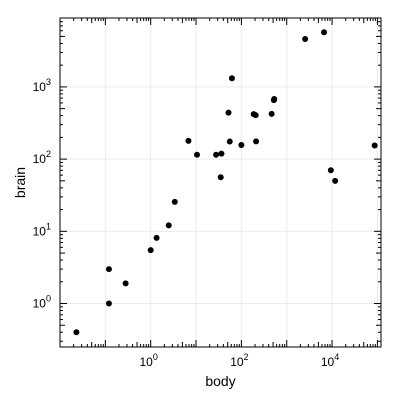 The image size is (400, 400). Describe the element at coordinates (48, 154) in the screenshot. I see `y-tick-label-exp: 2` at that location.